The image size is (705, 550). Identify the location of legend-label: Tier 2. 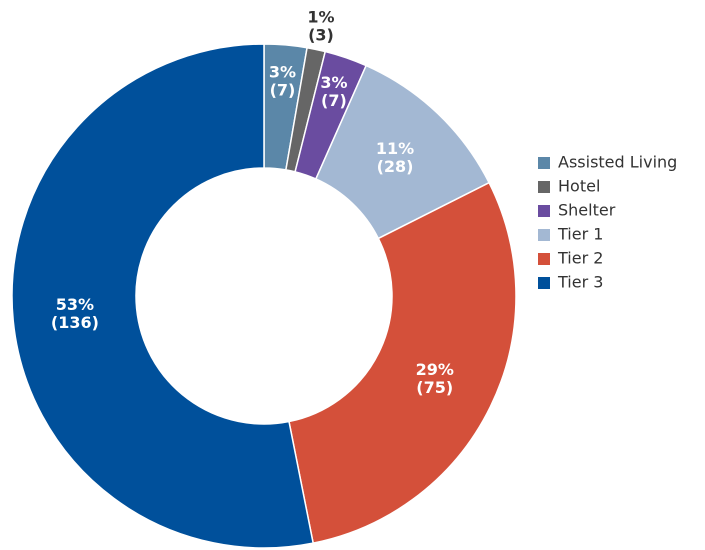
(580, 258).